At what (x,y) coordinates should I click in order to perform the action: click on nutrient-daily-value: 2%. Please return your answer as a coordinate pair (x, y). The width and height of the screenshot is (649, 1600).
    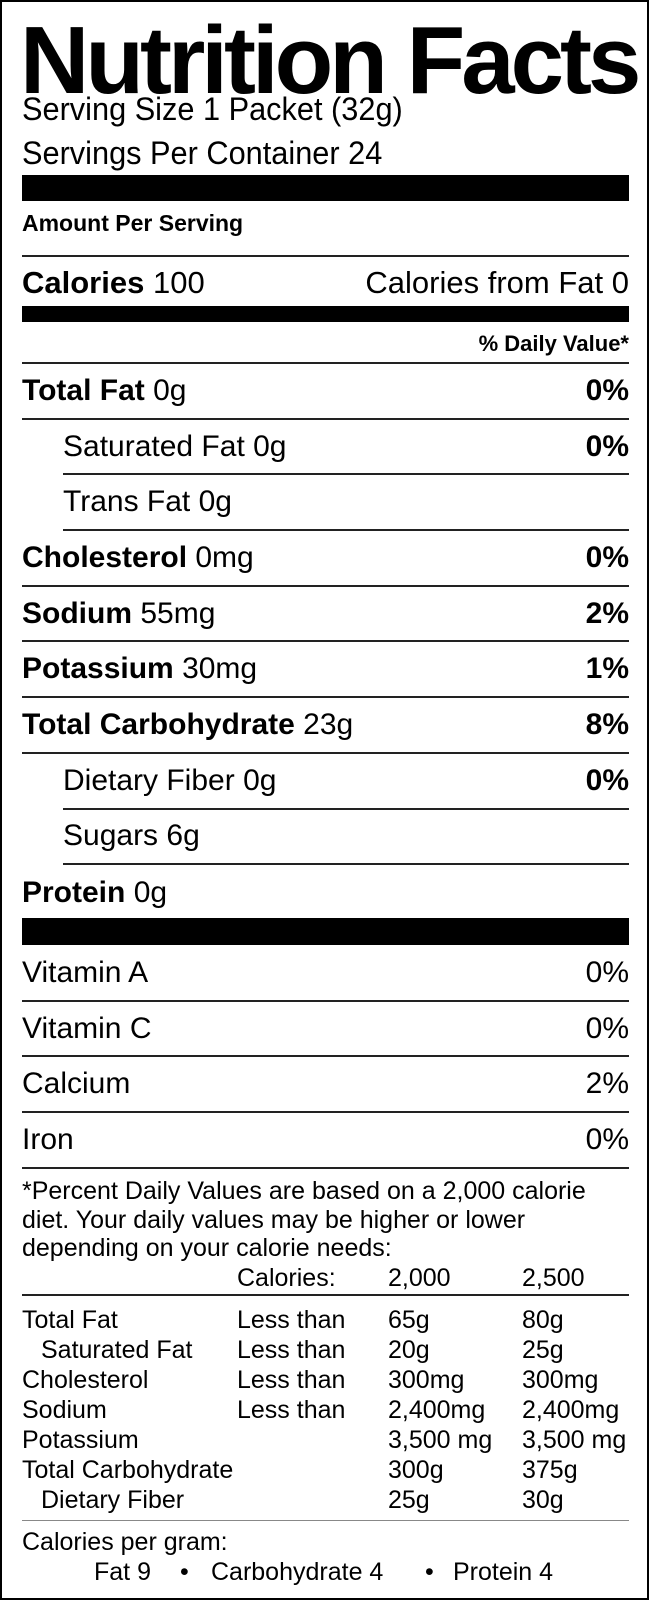
    Looking at the image, I should click on (607, 613).